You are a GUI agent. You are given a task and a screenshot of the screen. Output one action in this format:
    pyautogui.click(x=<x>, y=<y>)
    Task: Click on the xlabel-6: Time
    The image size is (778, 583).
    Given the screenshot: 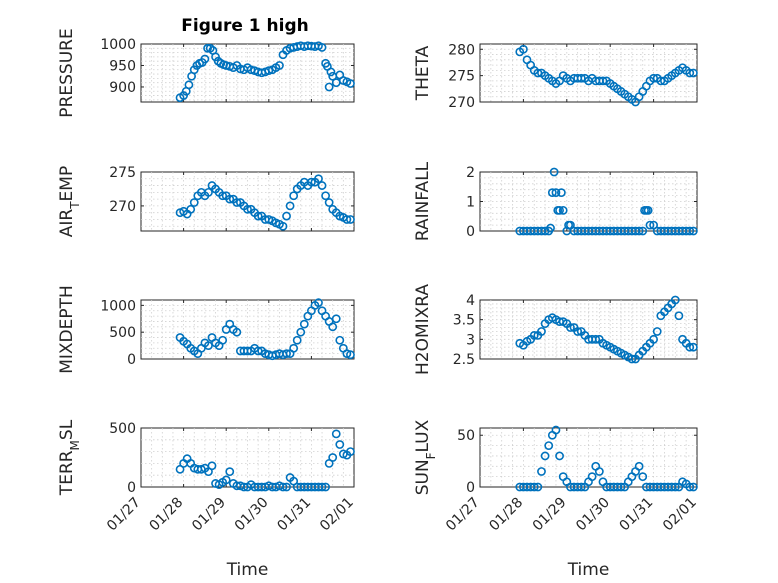 What is the action you would take?
    pyautogui.click(x=247, y=570)
    